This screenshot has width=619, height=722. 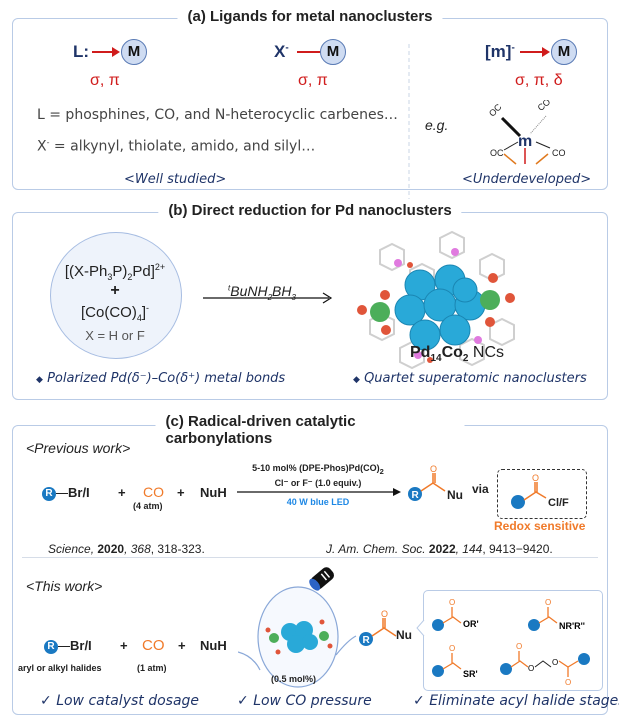 What do you see at coordinates (293, 679) in the screenshot?
I see `svg-text: (0.5 mol%)` at bounding box center [293, 679].